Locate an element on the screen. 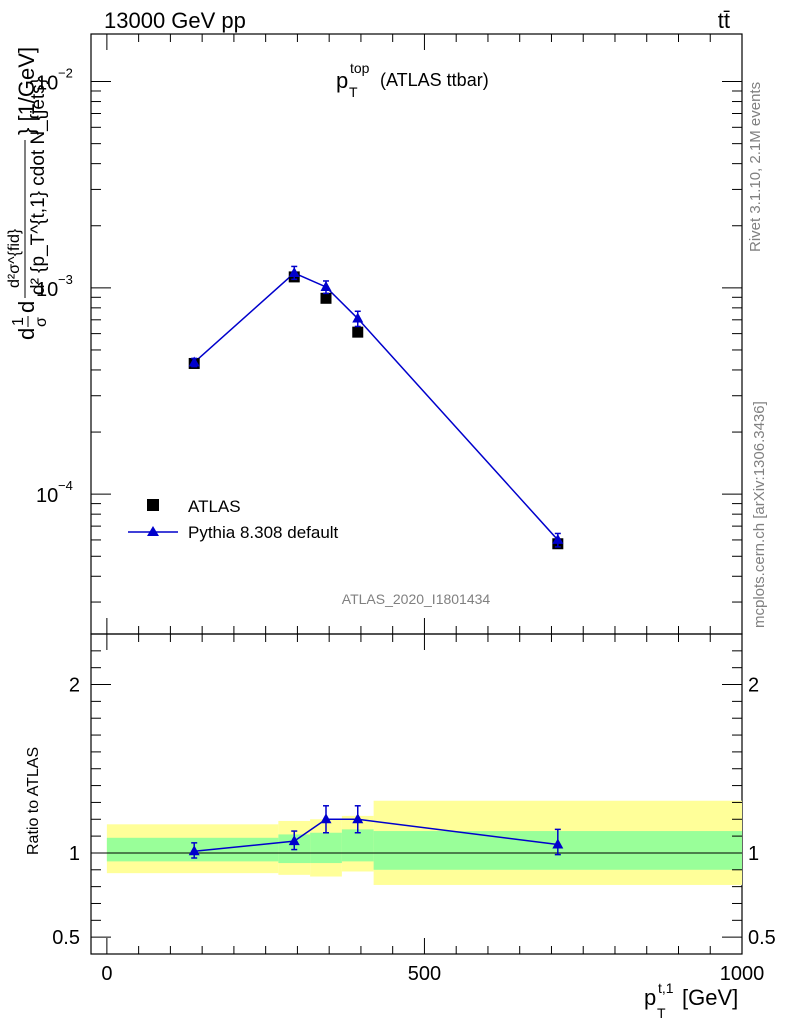 This screenshot has height=1024, width=786. title-p: p is located at coordinates (342, 80).